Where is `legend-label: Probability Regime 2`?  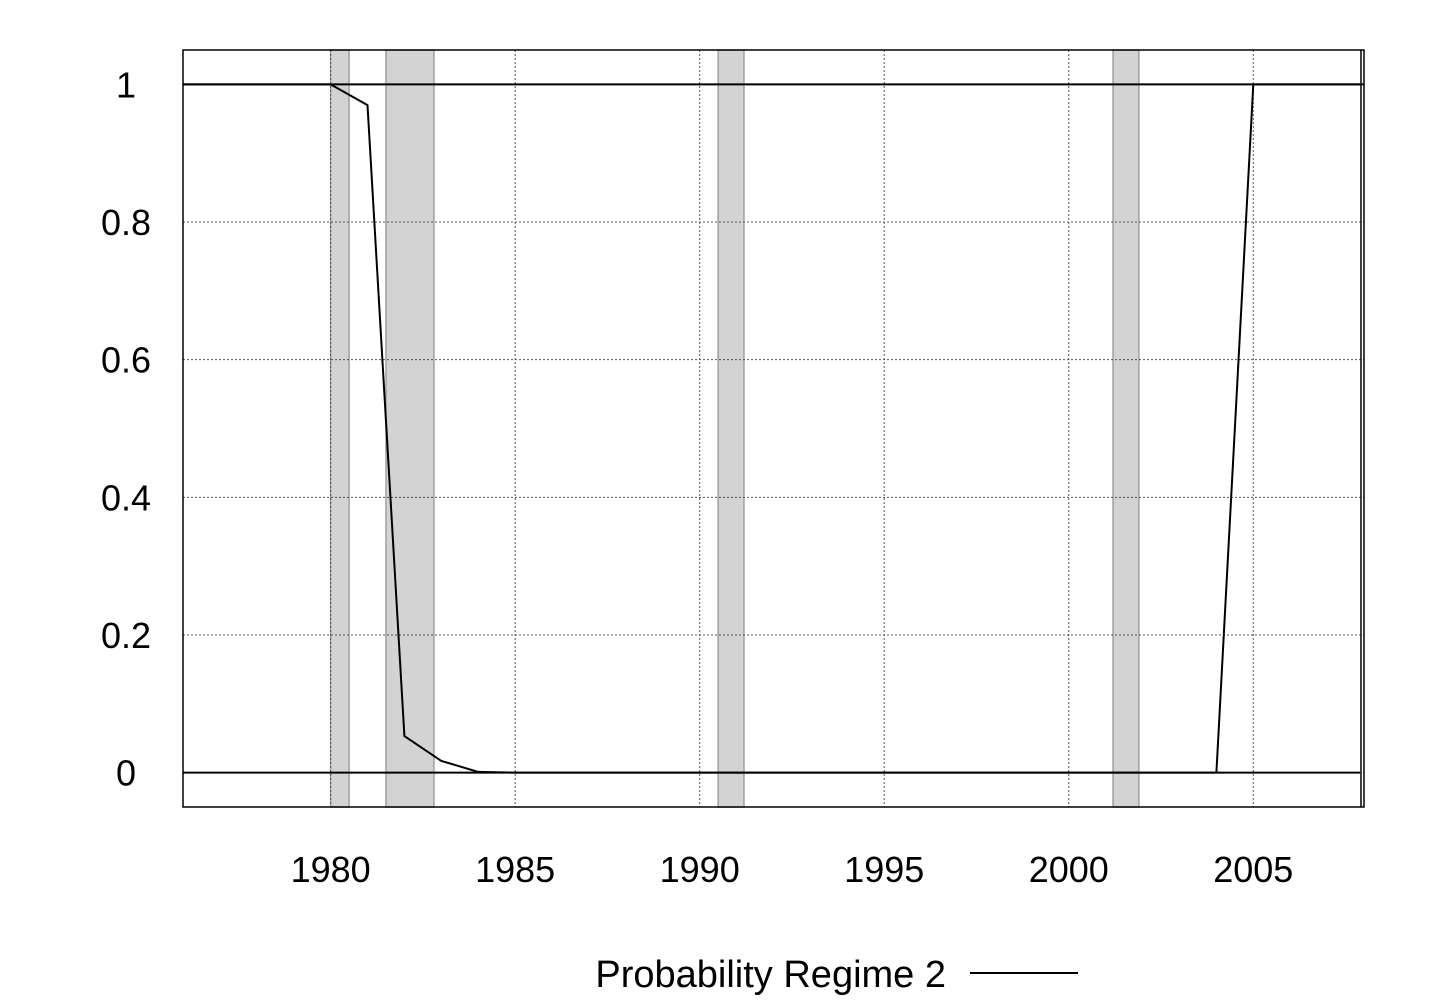 legend-label: Probability Regime 2 is located at coordinates (770, 975).